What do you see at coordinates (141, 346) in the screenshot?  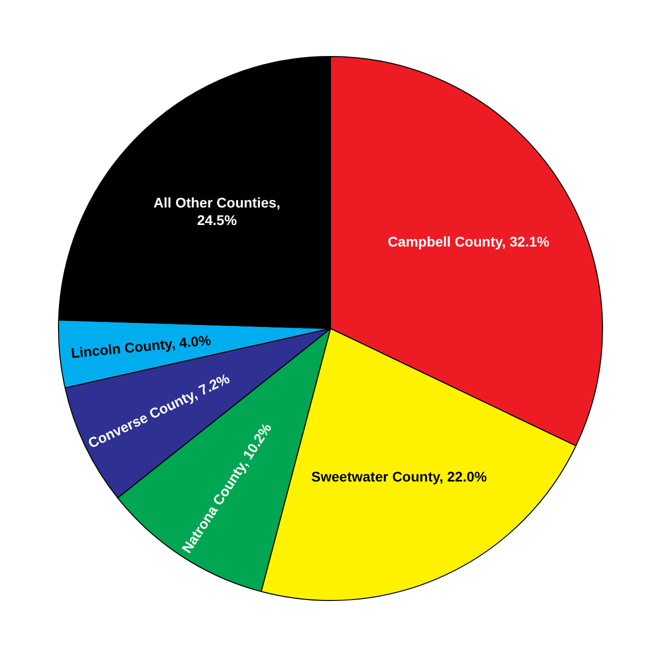 I see `slice-label: Lincoln County, 4.0%` at bounding box center [141, 346].